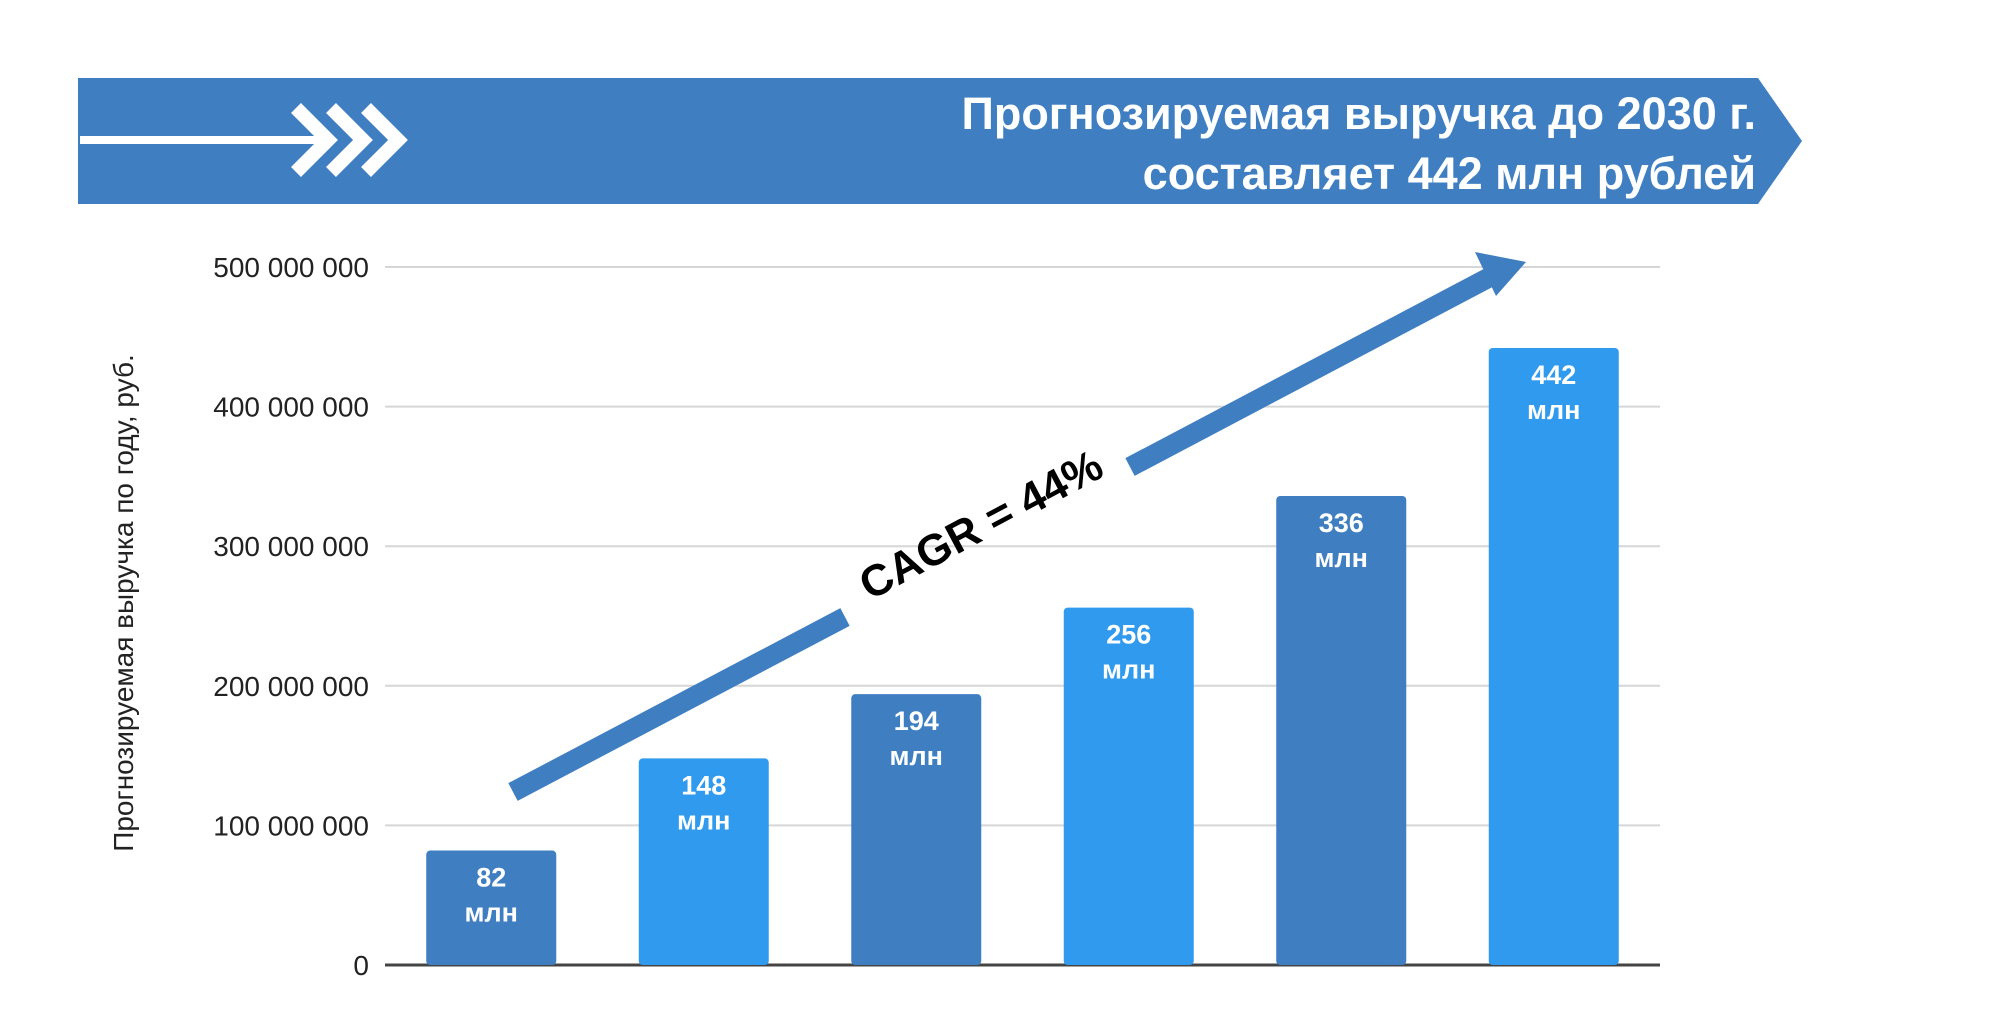  Describe the element at coordinates (291, 407) in the screenshot. I see `y-tick-label: 400 000 000` at that location.